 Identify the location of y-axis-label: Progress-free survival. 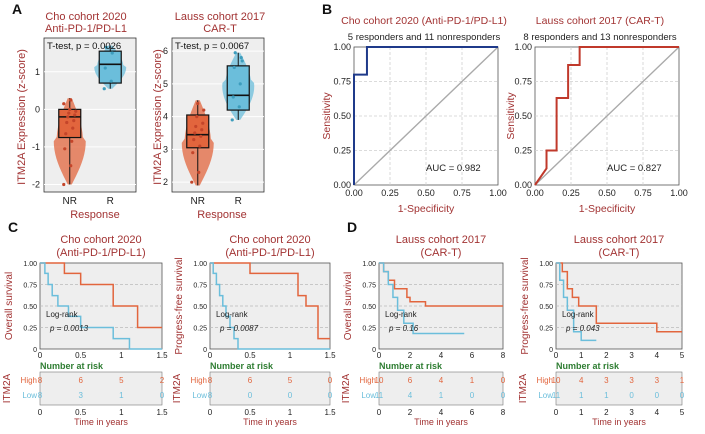
(525, 305).